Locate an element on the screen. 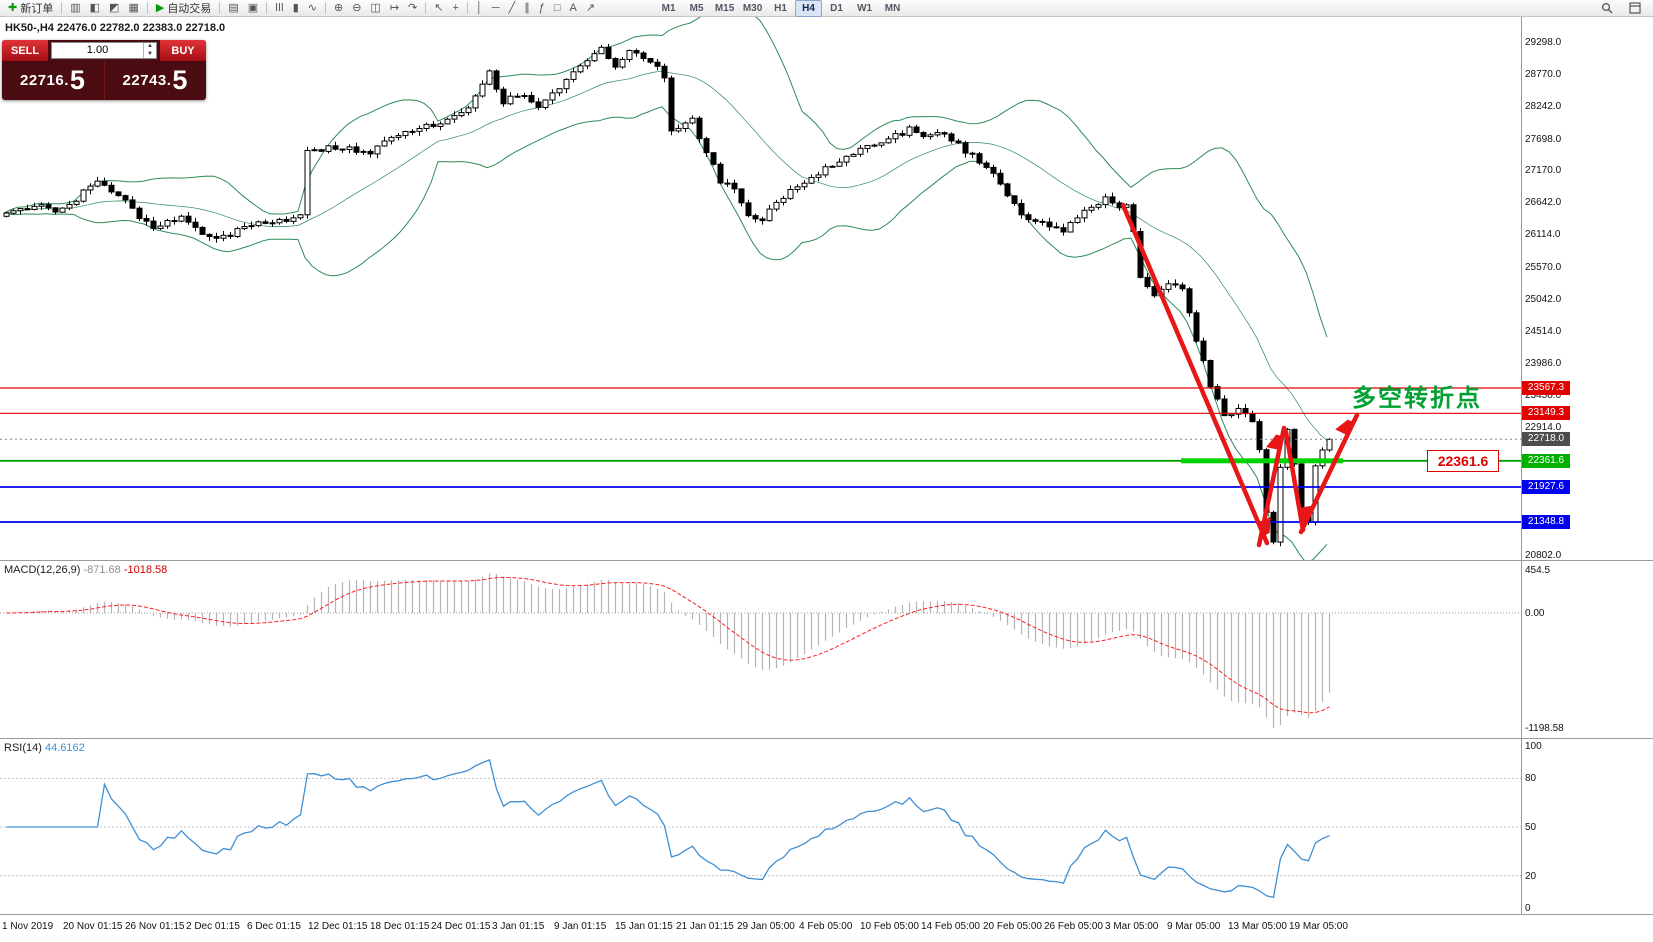 This screenshot has height=942, width=1653. chart-annotation-text: 多空转折点 is located at coordinates (1417, 398).